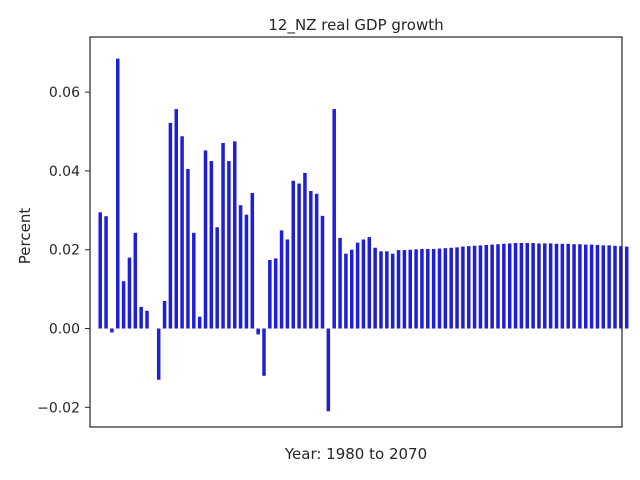 The height and width of the screenshot is (480, 640). I want to click on bar-2031, so click(398, 289).